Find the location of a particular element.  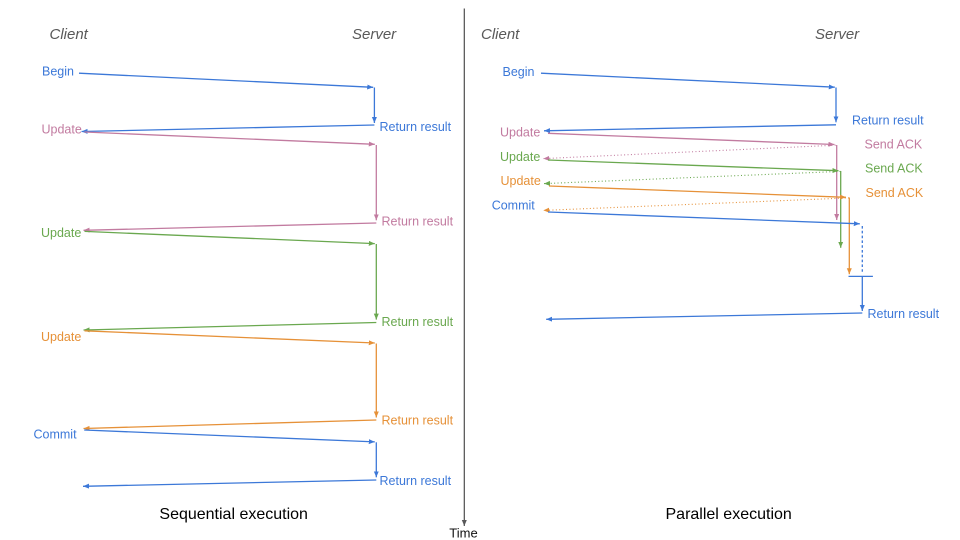

svg-text: Parallel execution is located at coordinates (729, 514).